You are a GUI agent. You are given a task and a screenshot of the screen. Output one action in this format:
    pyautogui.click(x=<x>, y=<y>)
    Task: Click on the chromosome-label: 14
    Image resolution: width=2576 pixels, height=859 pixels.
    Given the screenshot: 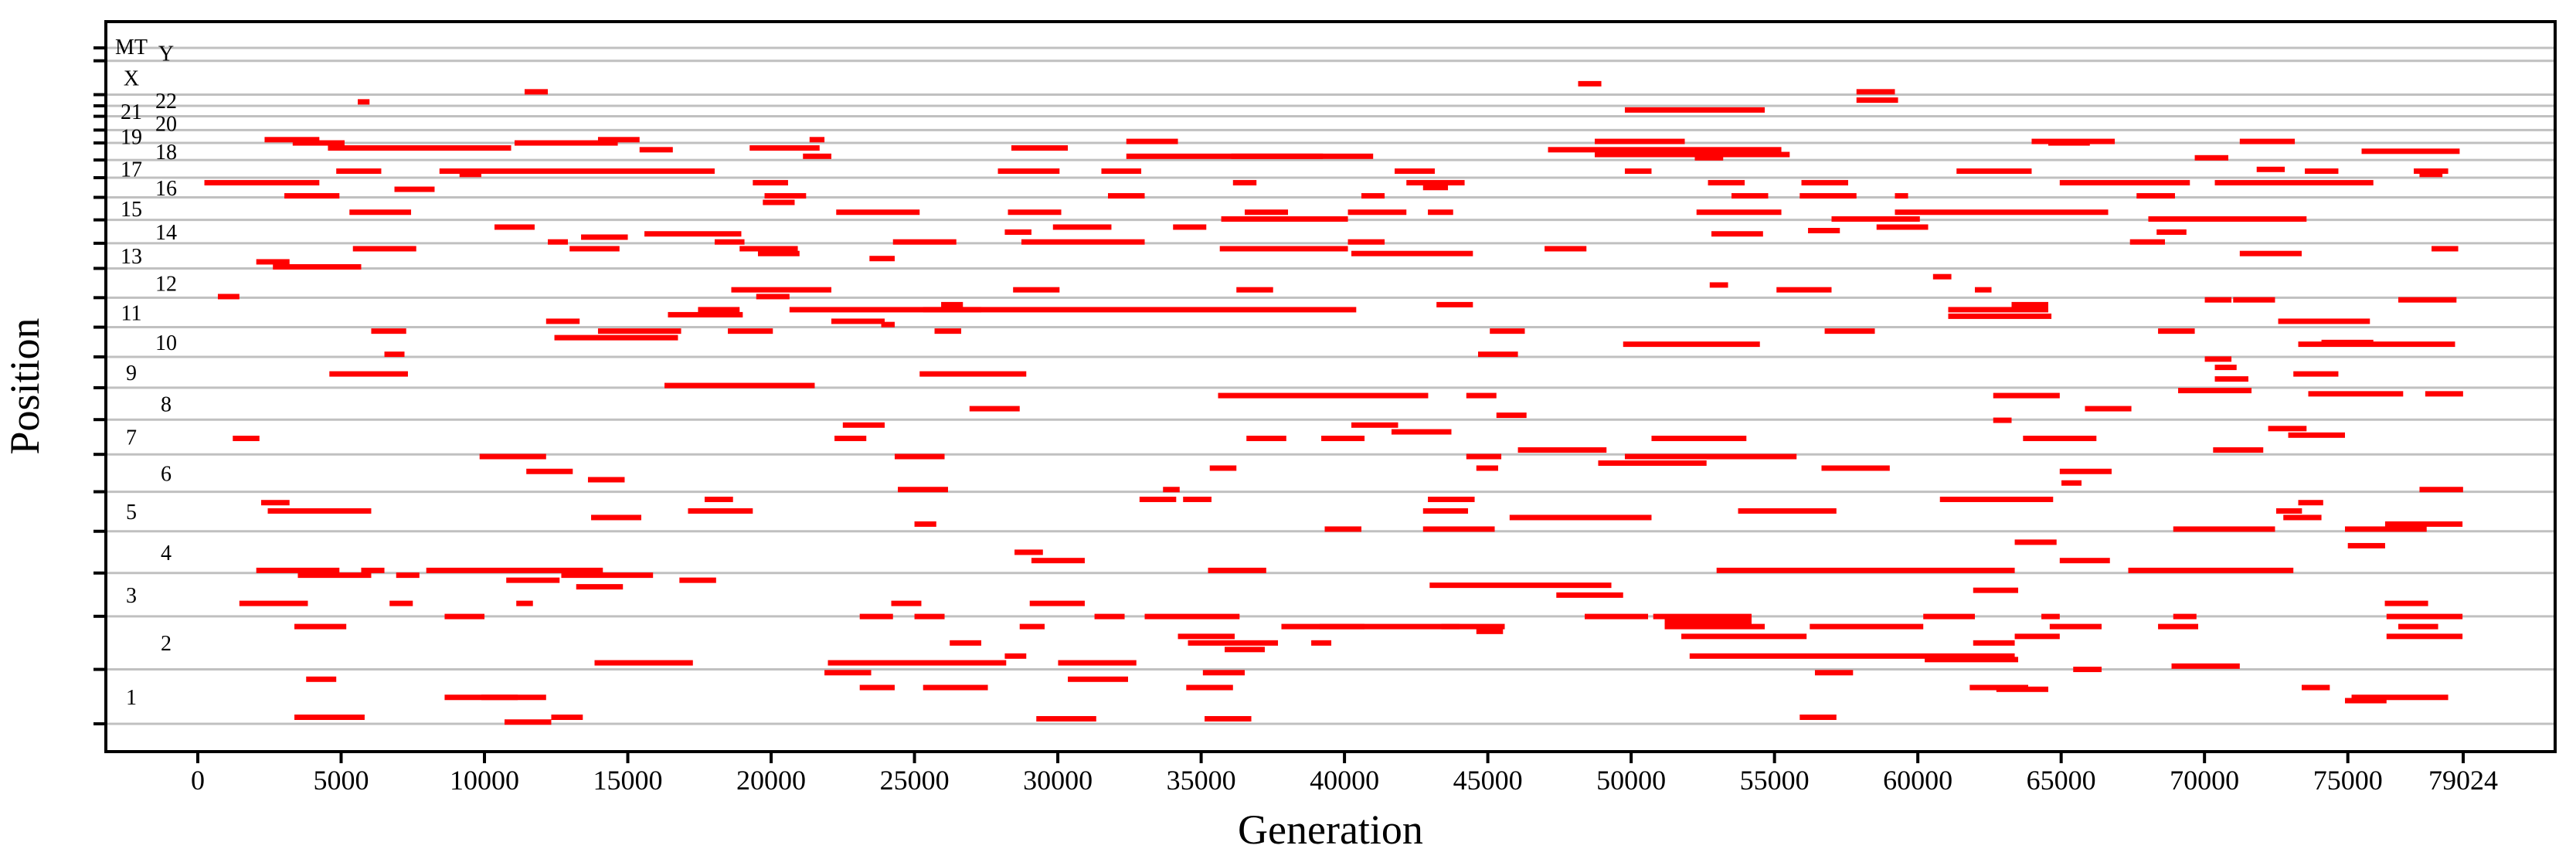 What is the action you would take?
    pyautogui.click(x=166, y=233)
    